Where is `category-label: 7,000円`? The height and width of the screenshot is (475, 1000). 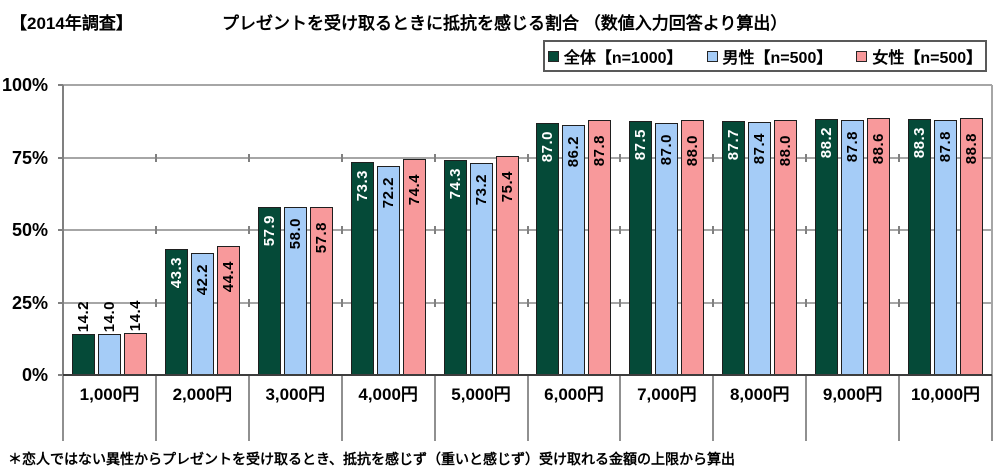
category-label: 7,000円 is located at coordinates (667, 394).